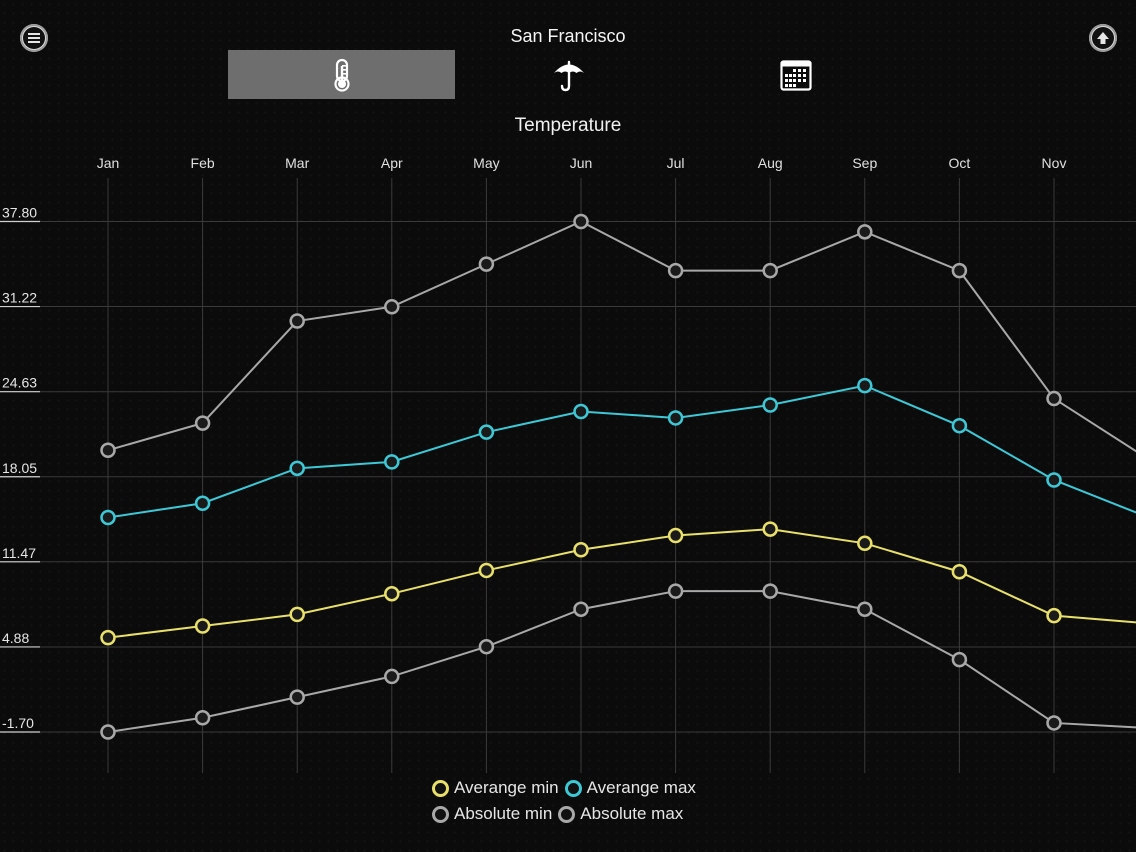 The width and height of the screenshot is (1136, 852). I want to click on legend-abs-max-swatch, so click(567, 814).